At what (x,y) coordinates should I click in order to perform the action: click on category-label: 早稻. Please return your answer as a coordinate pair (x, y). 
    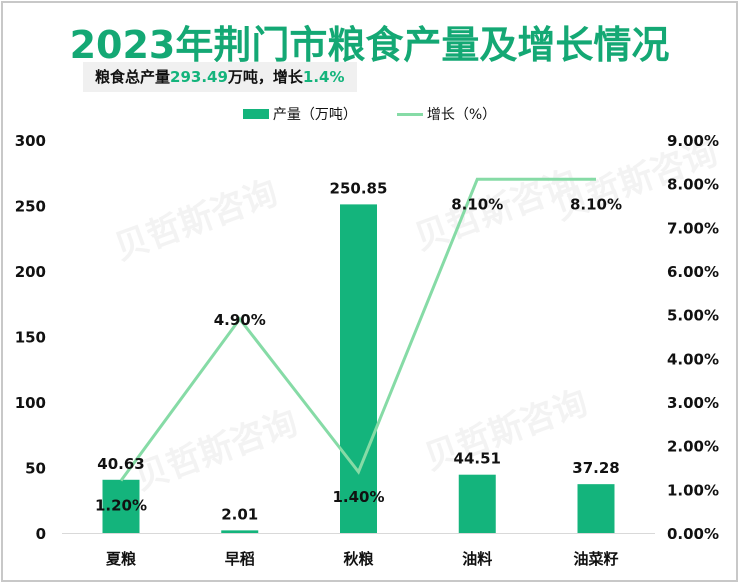
    Looking at the image, I should click on (240, 559).